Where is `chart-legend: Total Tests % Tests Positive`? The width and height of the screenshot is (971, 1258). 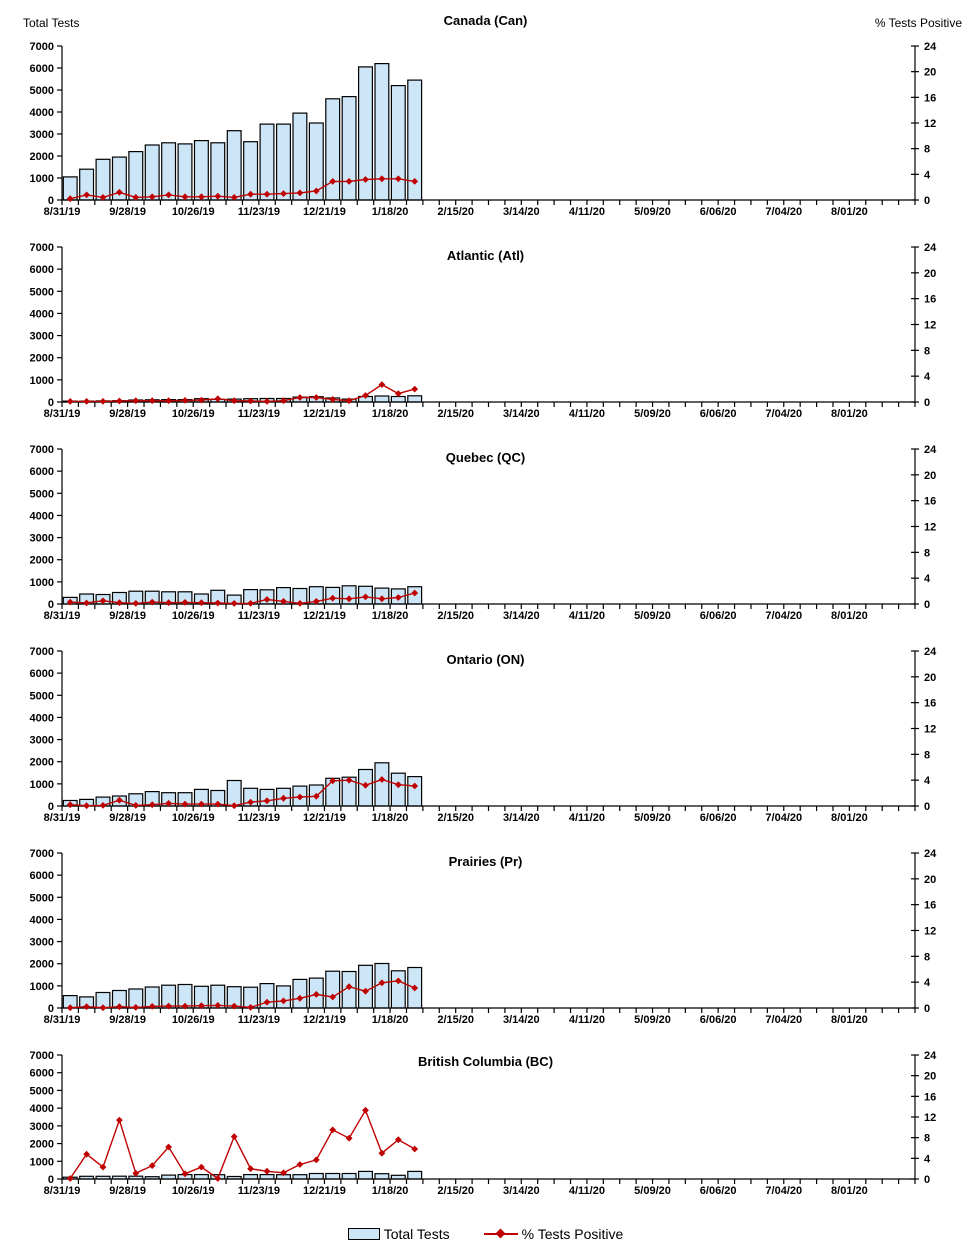 chart-legend: Total Tests % Tests Positive is located at coordinates (485, 1227).